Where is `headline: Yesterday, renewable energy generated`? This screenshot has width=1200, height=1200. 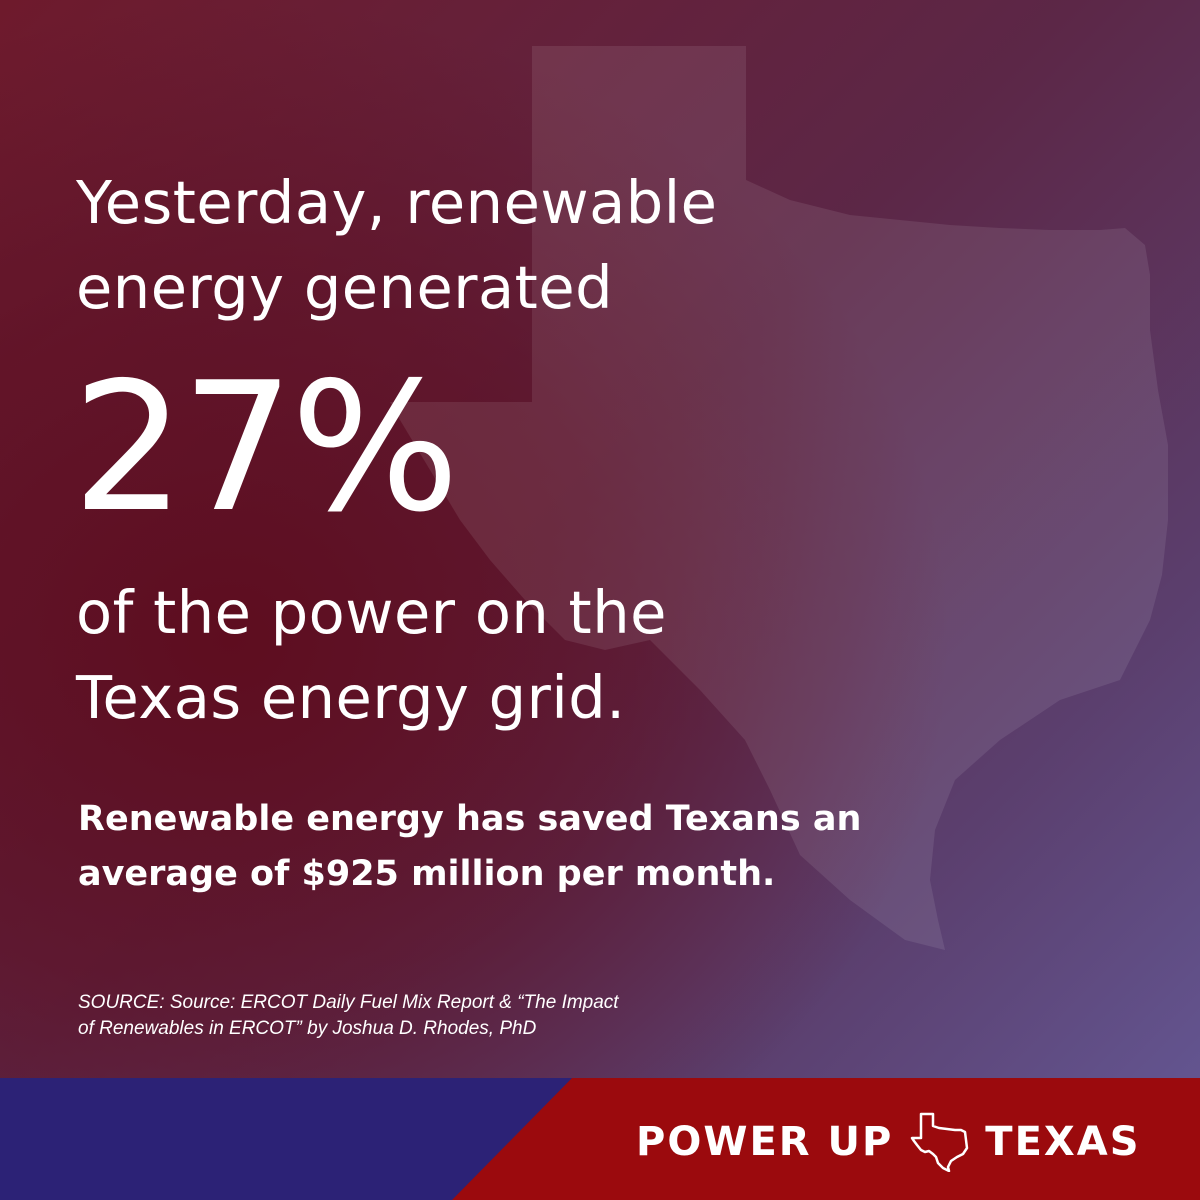 headline: Yesterday, renewable energy generated is located at coordinates (396, 245).